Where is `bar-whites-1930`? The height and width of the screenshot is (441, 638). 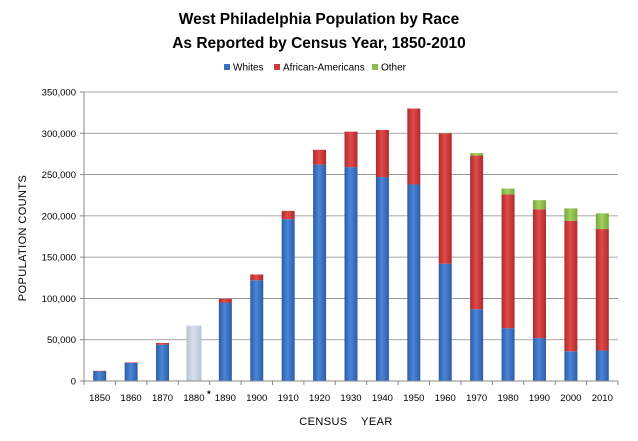 bar-whites-1930 is located at coordinates (351, 274).